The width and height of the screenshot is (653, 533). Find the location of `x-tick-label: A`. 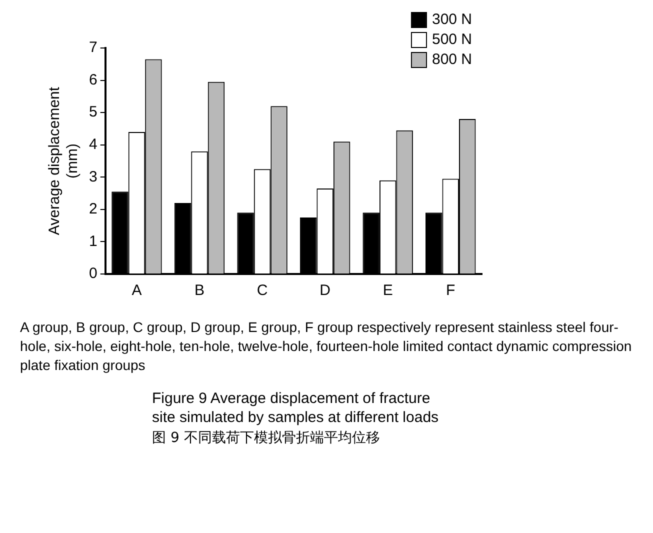

x-tick-label: A is located at coordinates (137, 291).